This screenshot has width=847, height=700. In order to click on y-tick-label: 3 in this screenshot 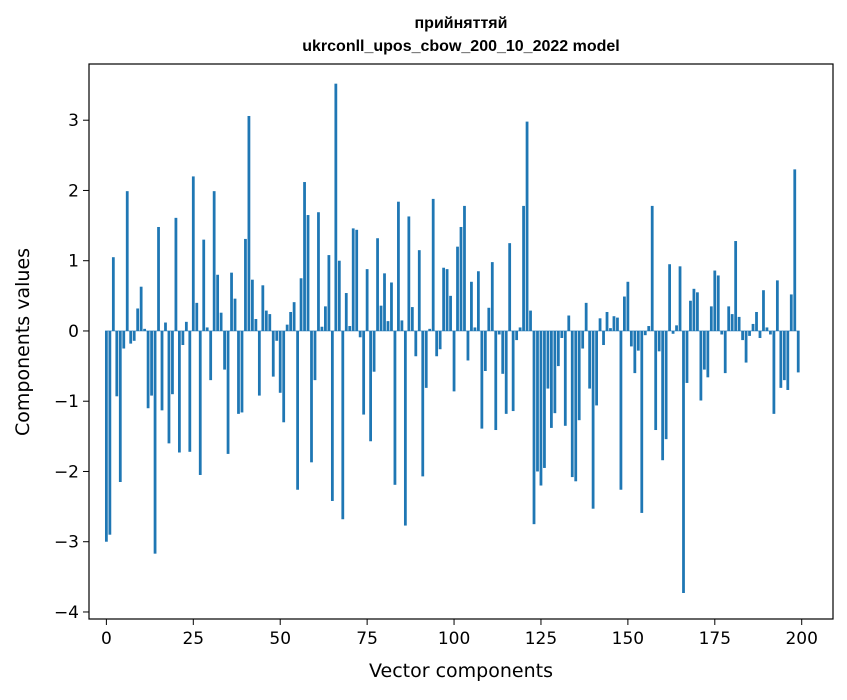, I will do `click(73, 121)`.